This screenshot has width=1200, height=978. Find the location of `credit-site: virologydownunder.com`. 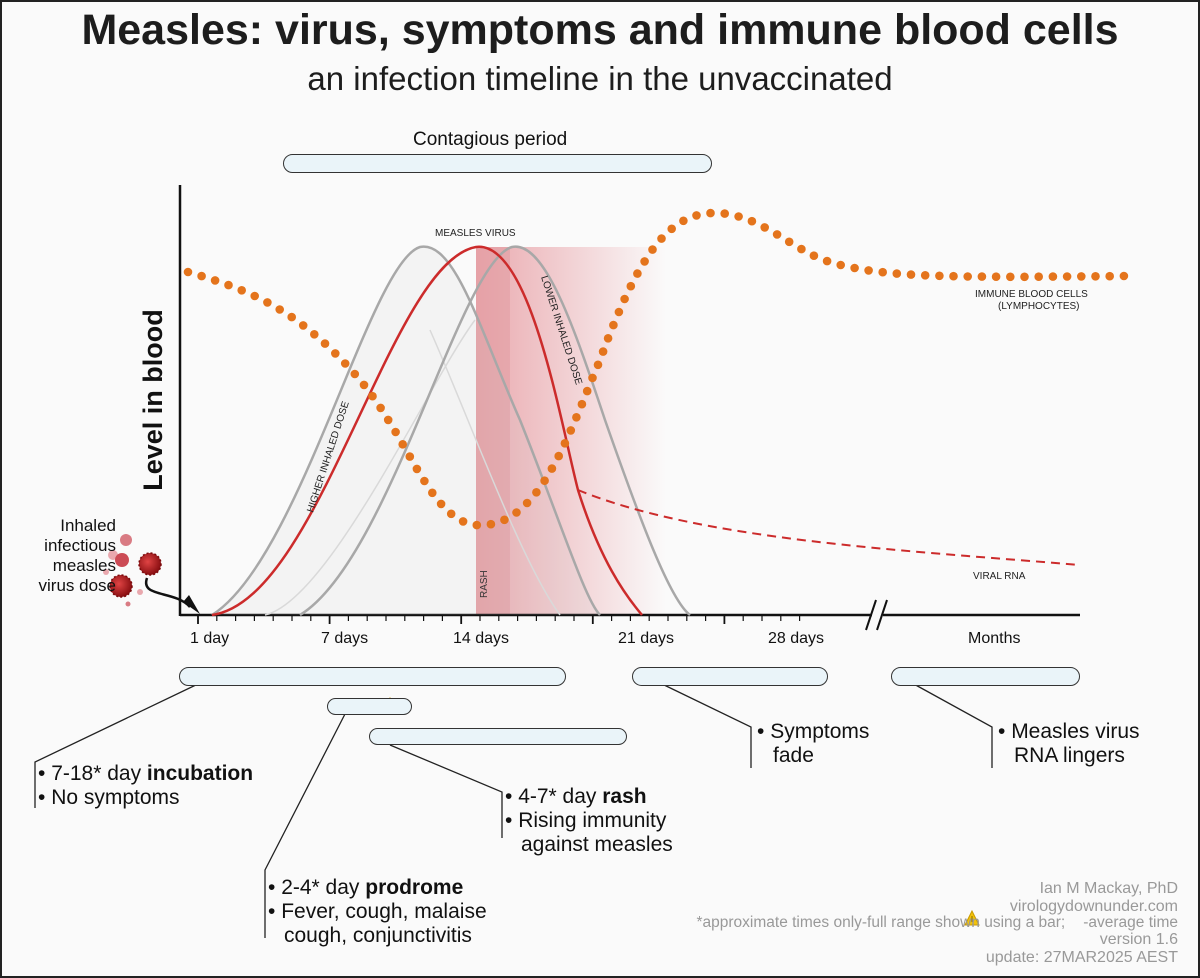

credit-site: virologydownunder.com is located at coordinates (1093, 906).